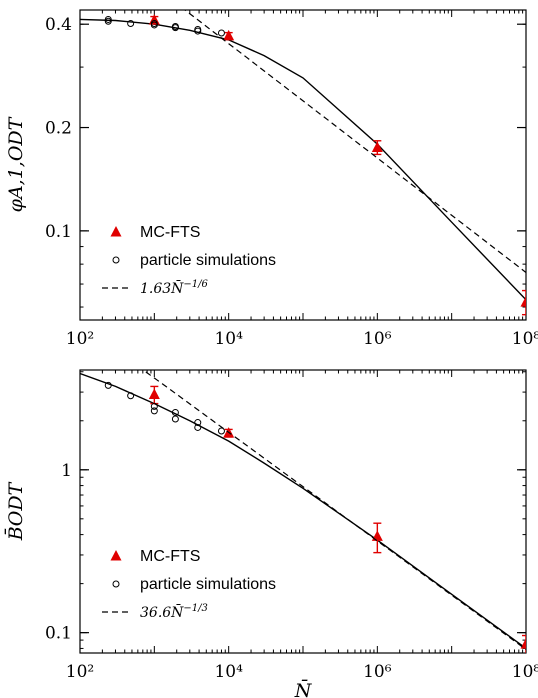  I want to click on y-axis-label: B̄ODT, so click(15, 511).